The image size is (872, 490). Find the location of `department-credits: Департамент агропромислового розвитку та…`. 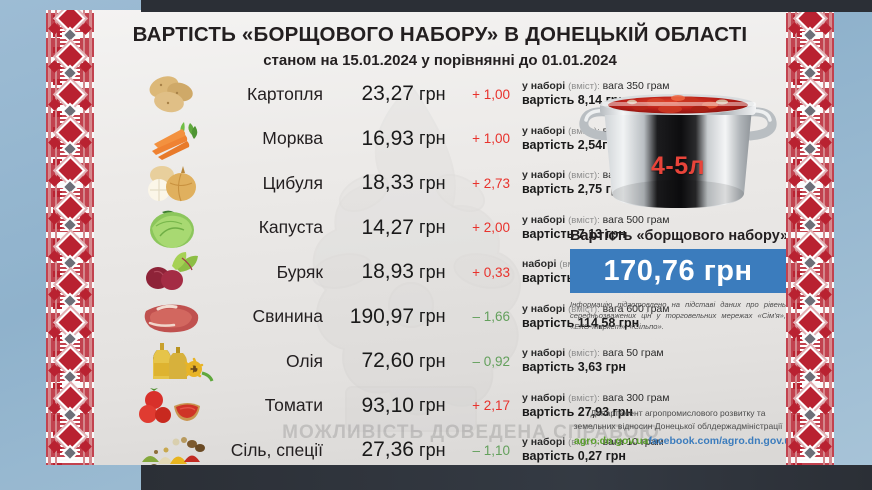

department-credits: Департамент агропромислового розвитку та… is located at coordinates (683, 427).